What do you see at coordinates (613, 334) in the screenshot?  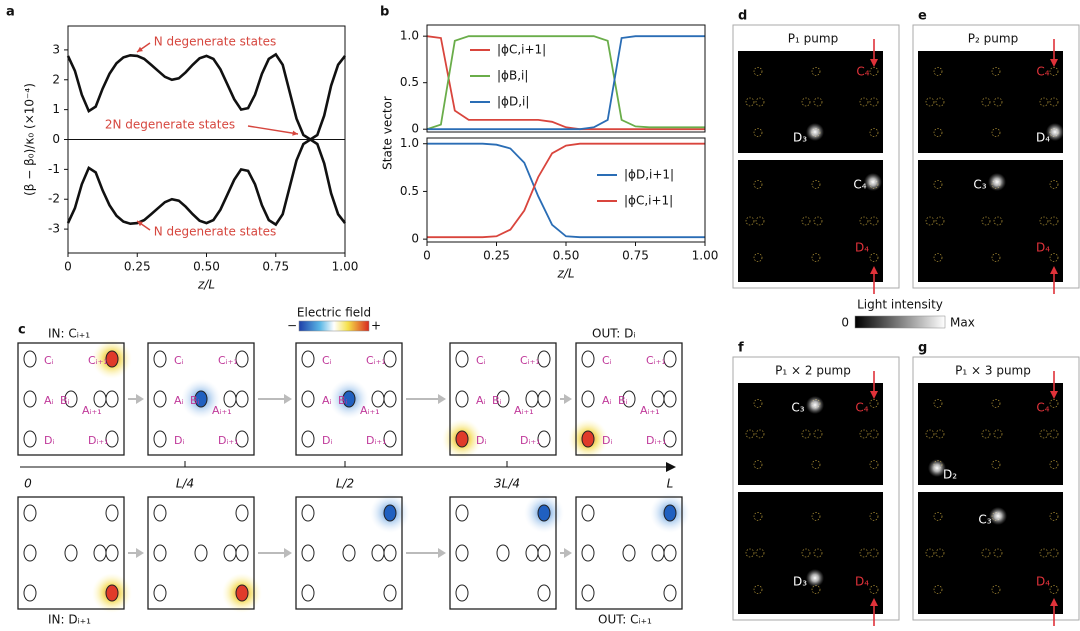 I see `io-label: OUT: Dᵢ` at bounding box center [613, 334].